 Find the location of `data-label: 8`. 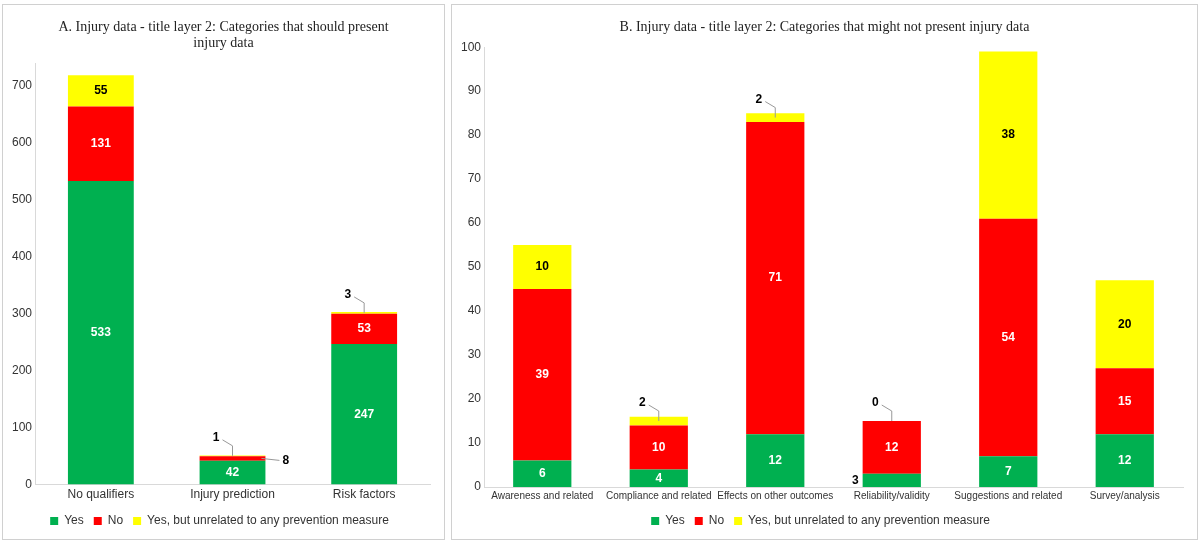

data-label: 8 is located at coordinates (286, 459).